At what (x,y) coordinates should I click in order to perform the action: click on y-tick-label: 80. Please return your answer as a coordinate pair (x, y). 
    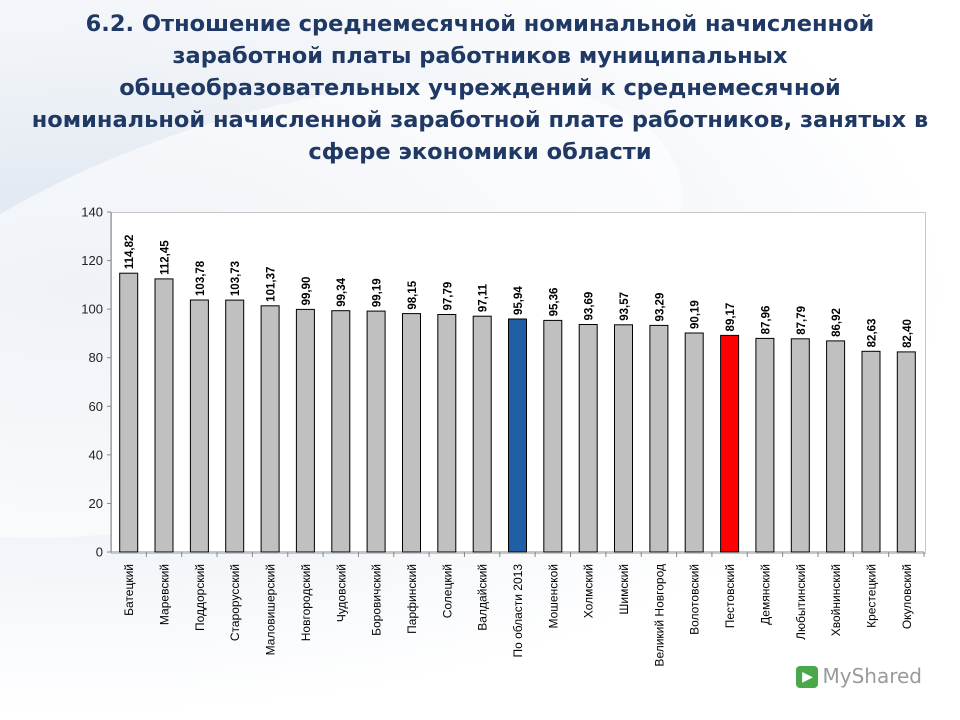
    Looking at the image, I should click on (96, 357).